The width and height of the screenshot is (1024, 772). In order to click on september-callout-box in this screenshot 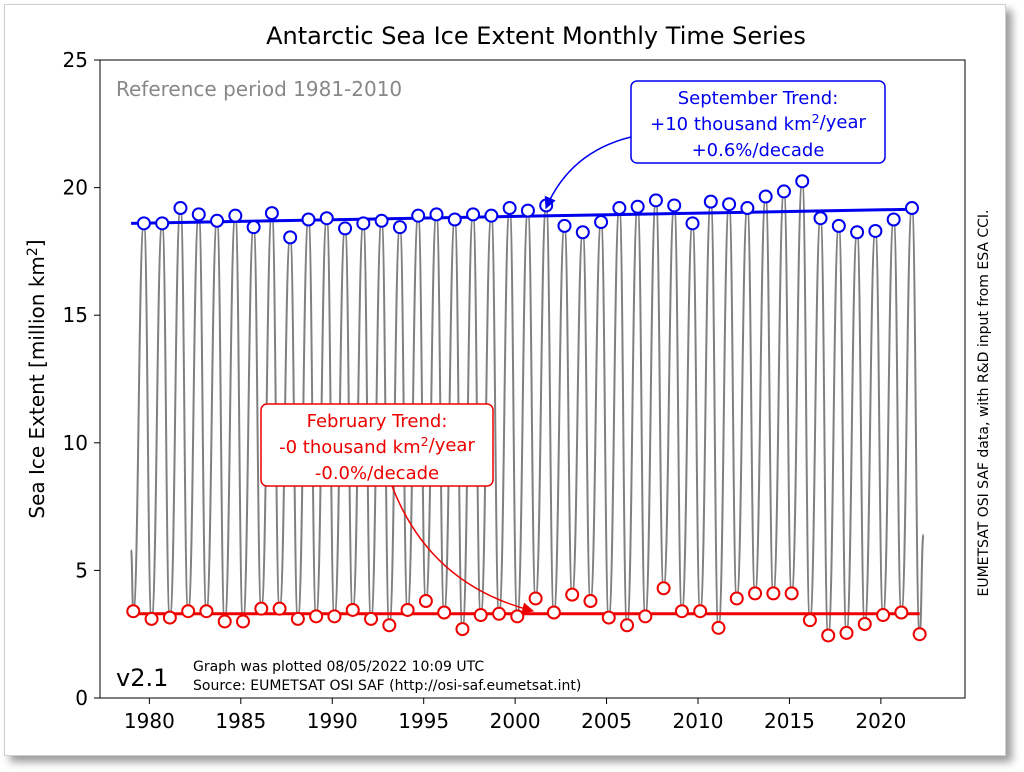, I will do `click(758, 122)`.